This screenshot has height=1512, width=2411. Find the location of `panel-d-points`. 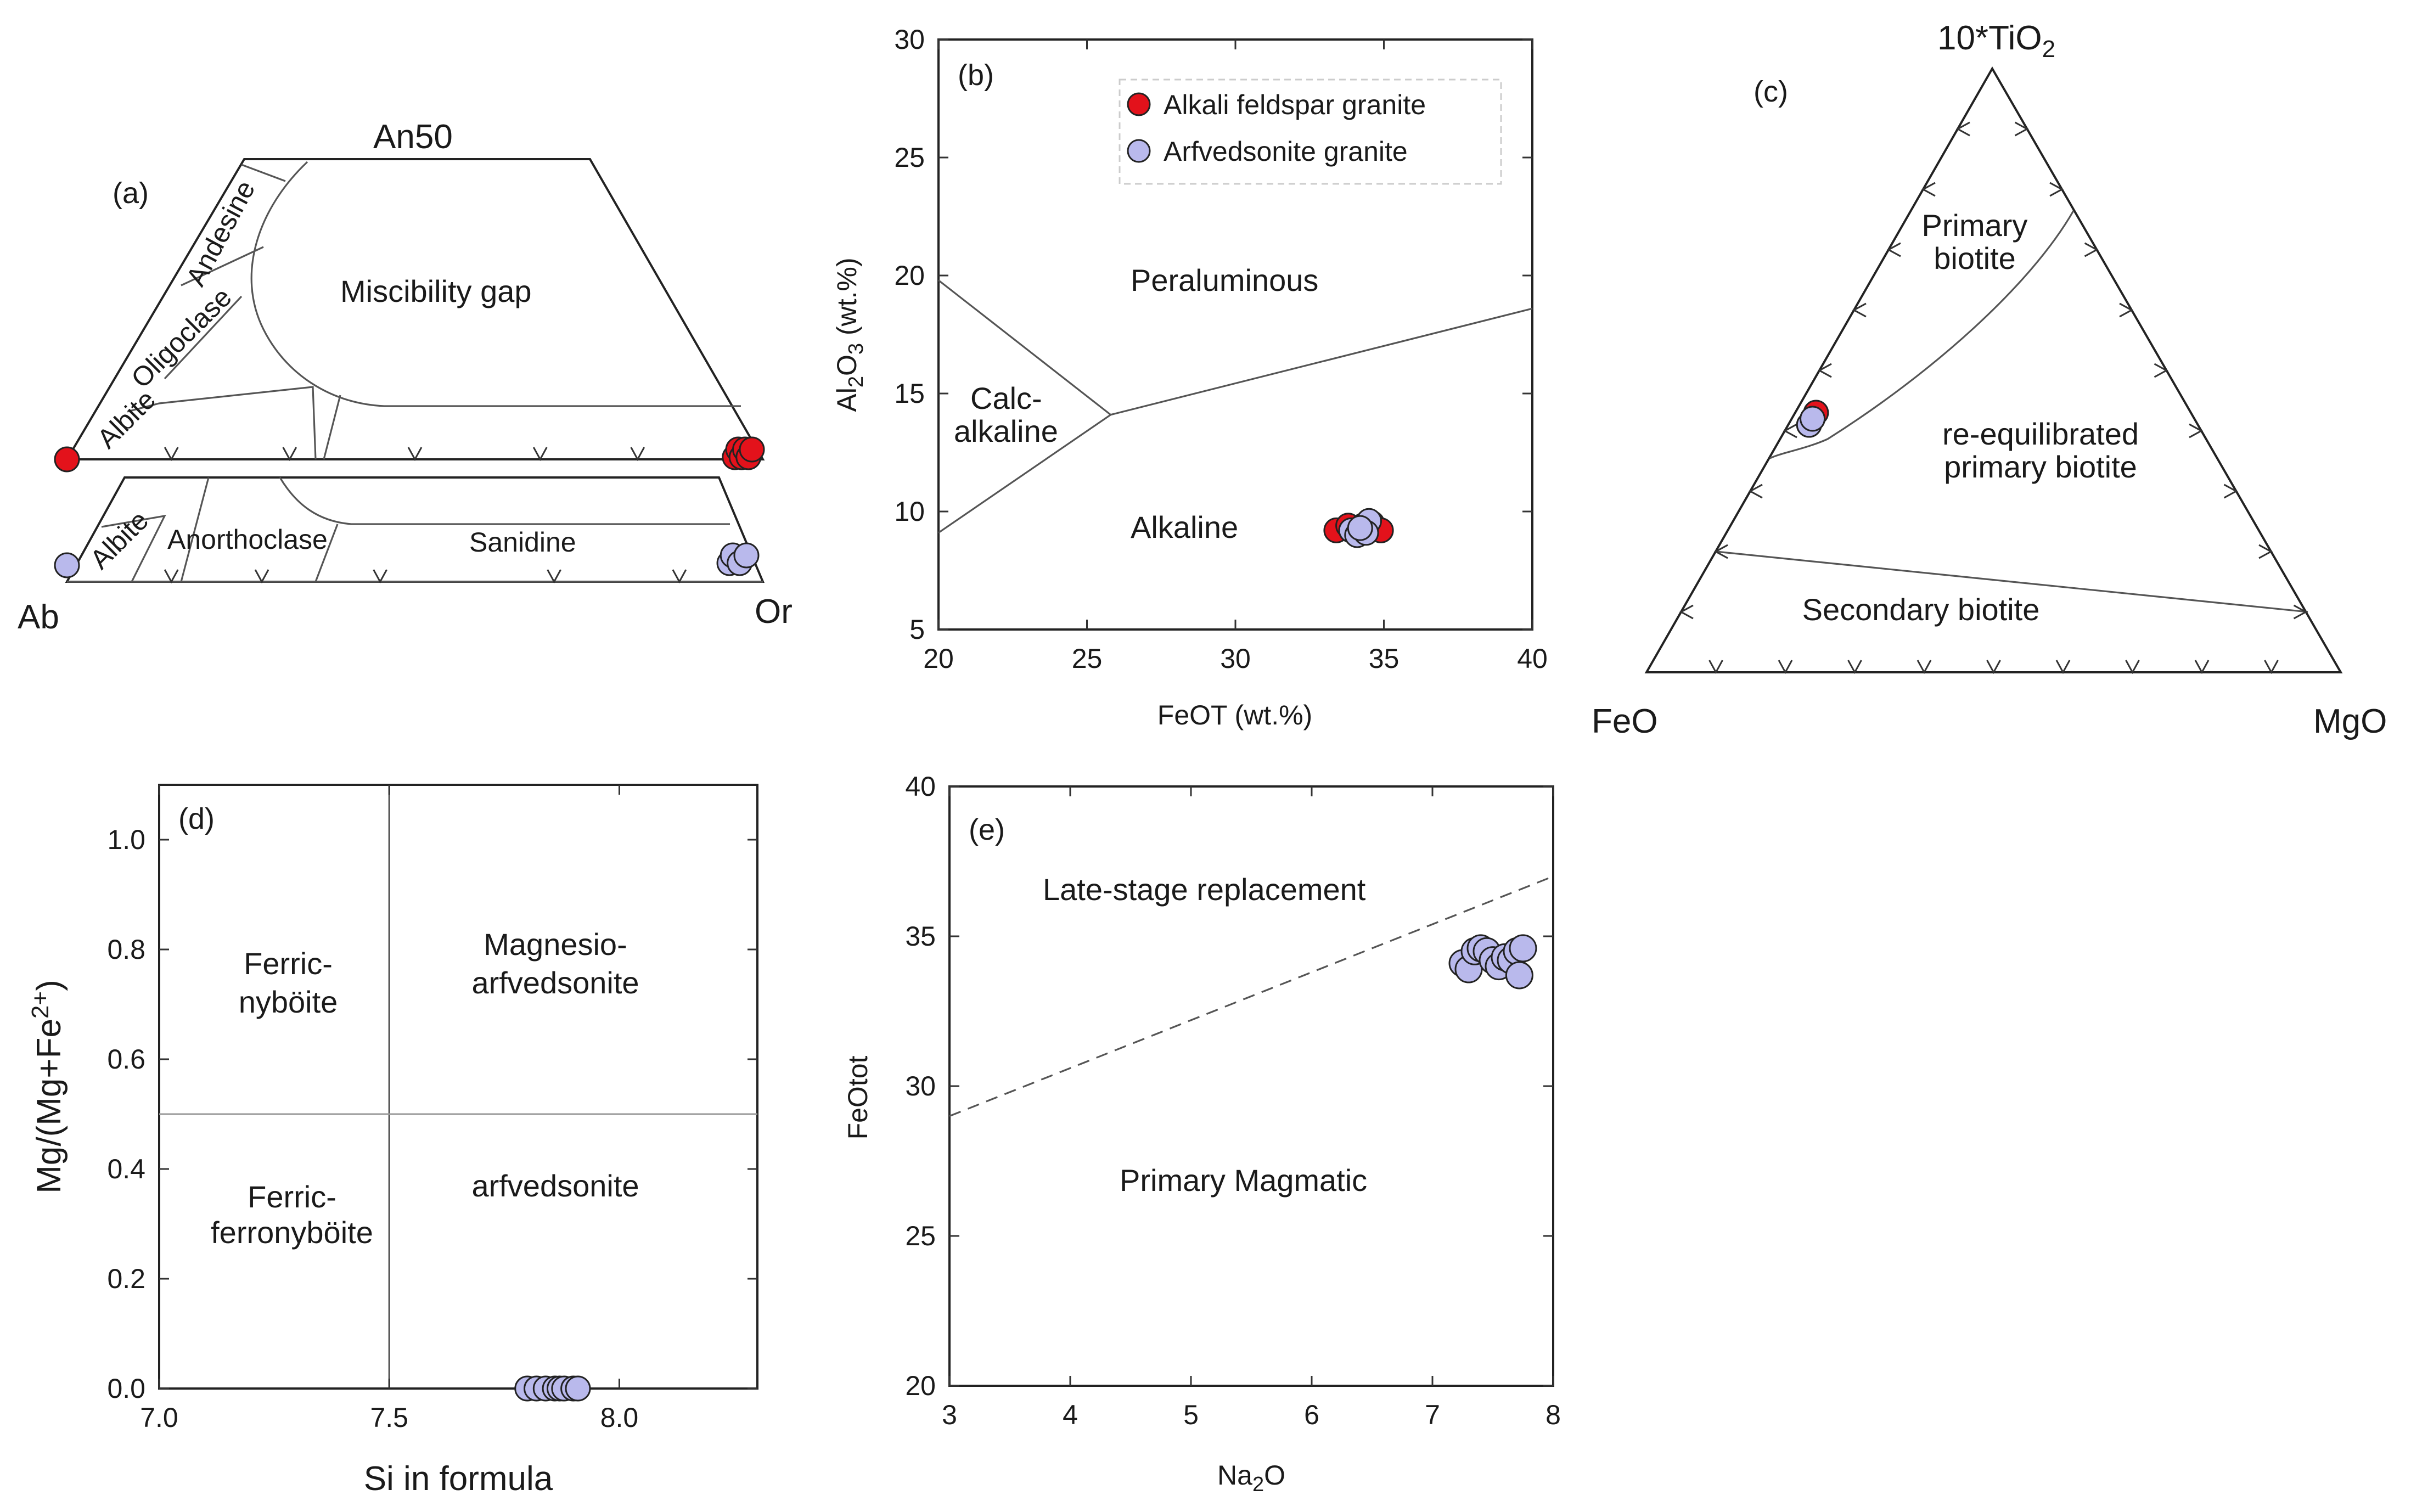

panel-d-points is located at coordinates (552, 1388).